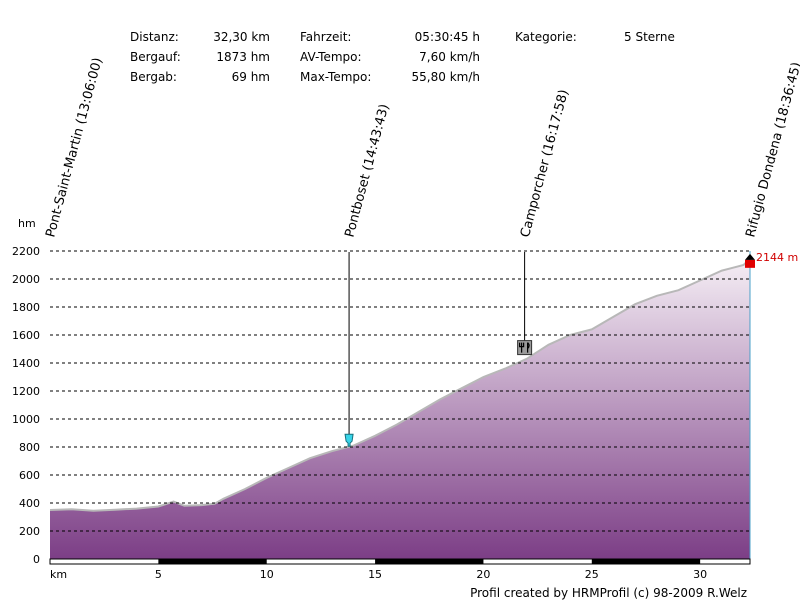  What do you see at coordinates (349, 440) in the screenshot?
I see `drink-icon` at bounding box center [349, 440].